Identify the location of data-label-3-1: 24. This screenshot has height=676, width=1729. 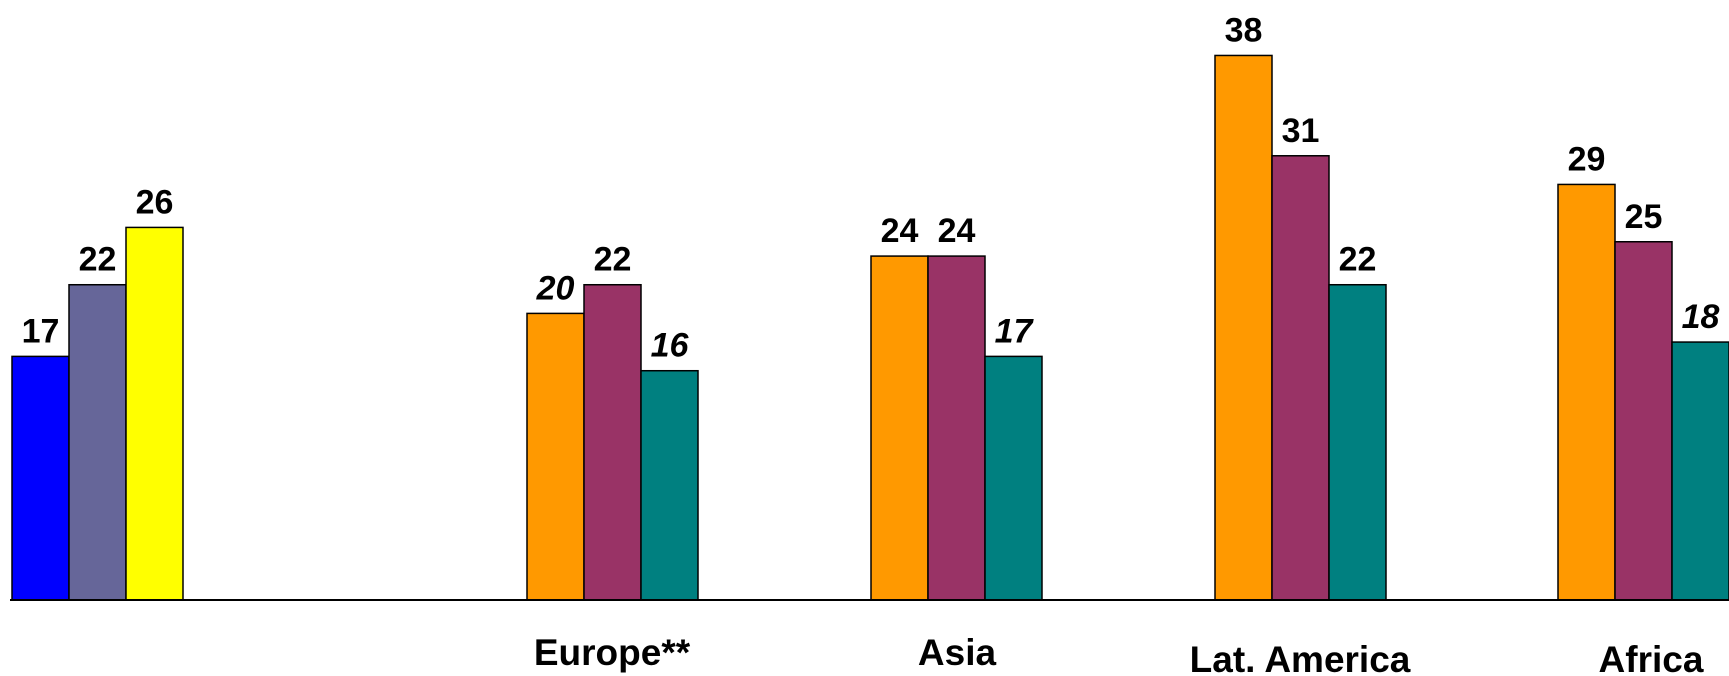
(900, 231).